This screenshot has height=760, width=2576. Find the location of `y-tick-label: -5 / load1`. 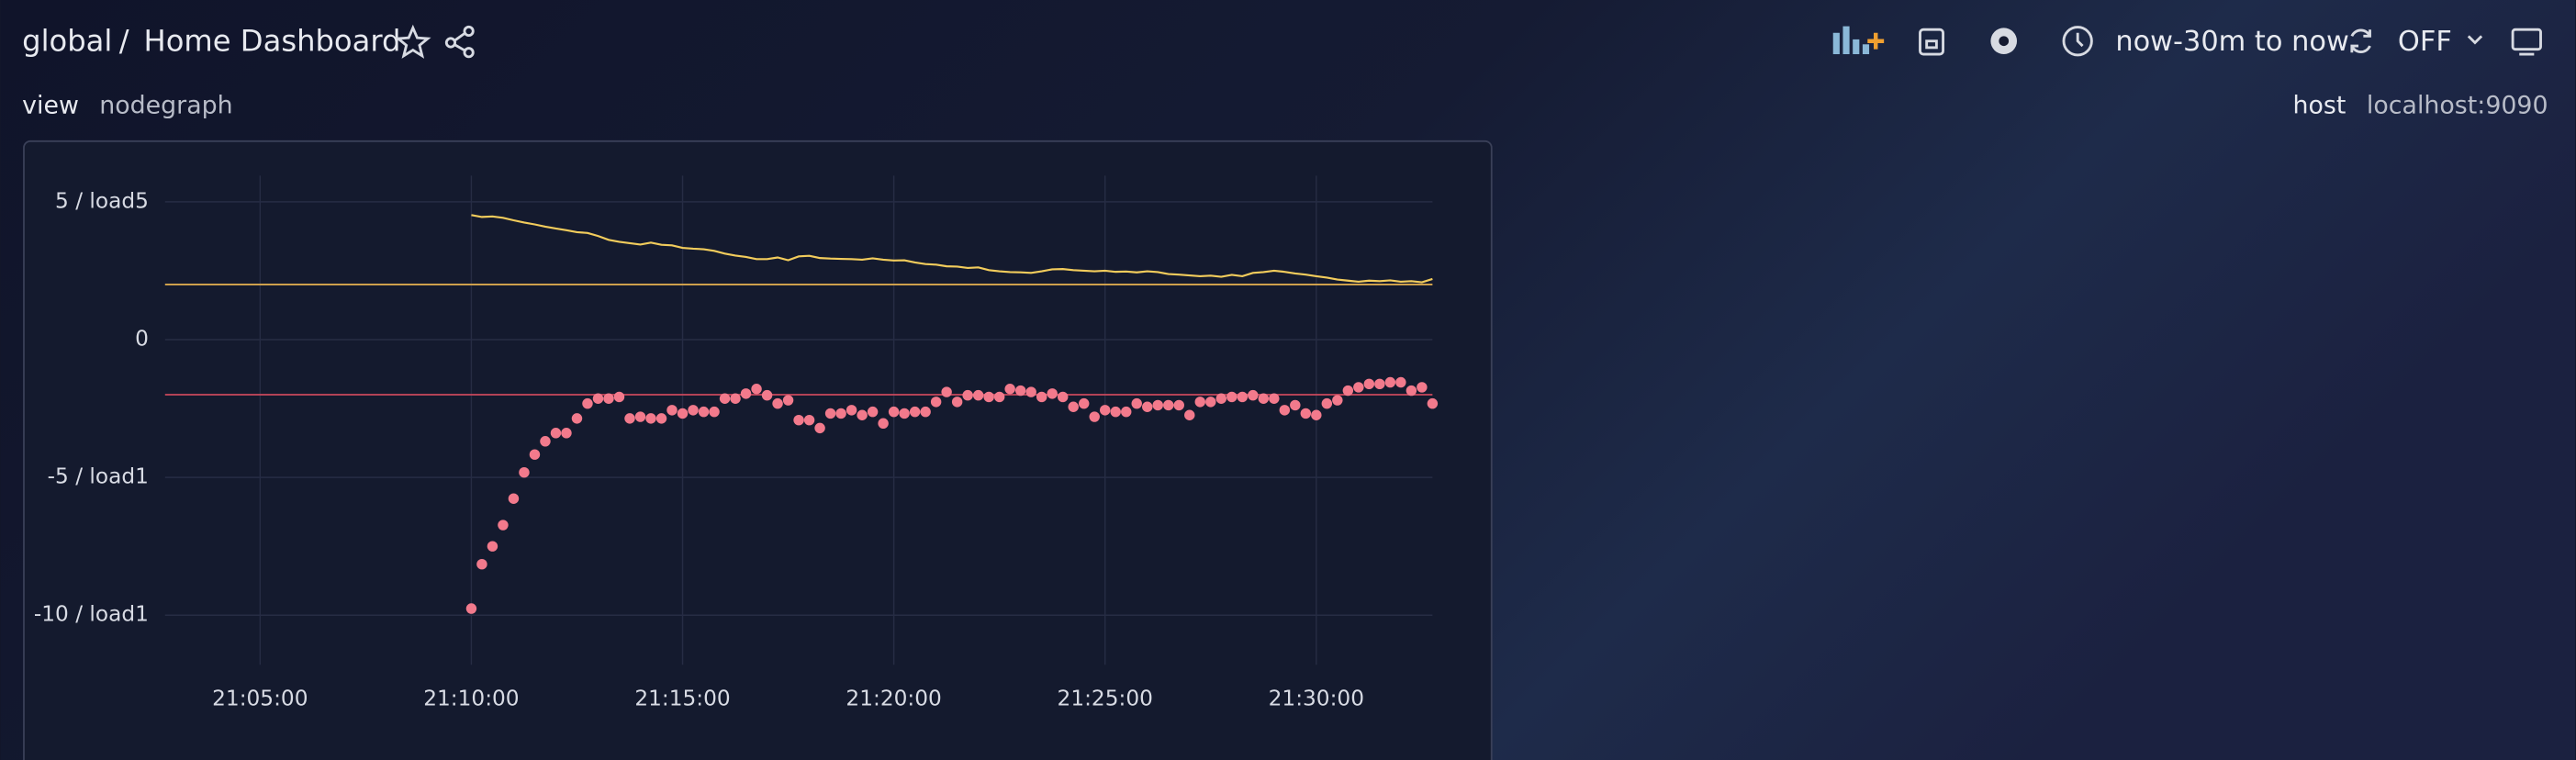

y-tick-label: -5 / load1 is located at coordinates (98, 476).